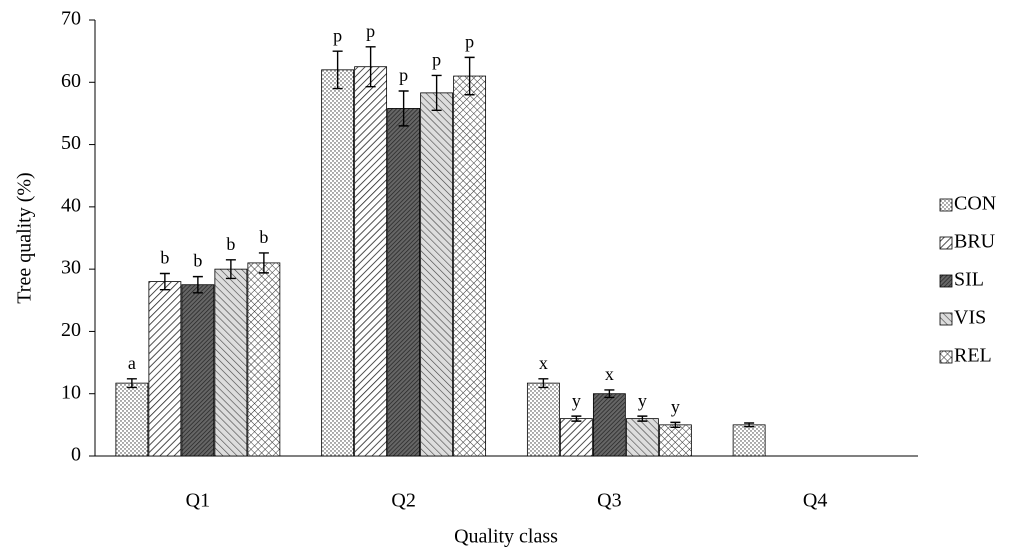 The width and height of the screenshot is (1034, 559). I want to click on y-tick-label: 20, so click(71, 330).